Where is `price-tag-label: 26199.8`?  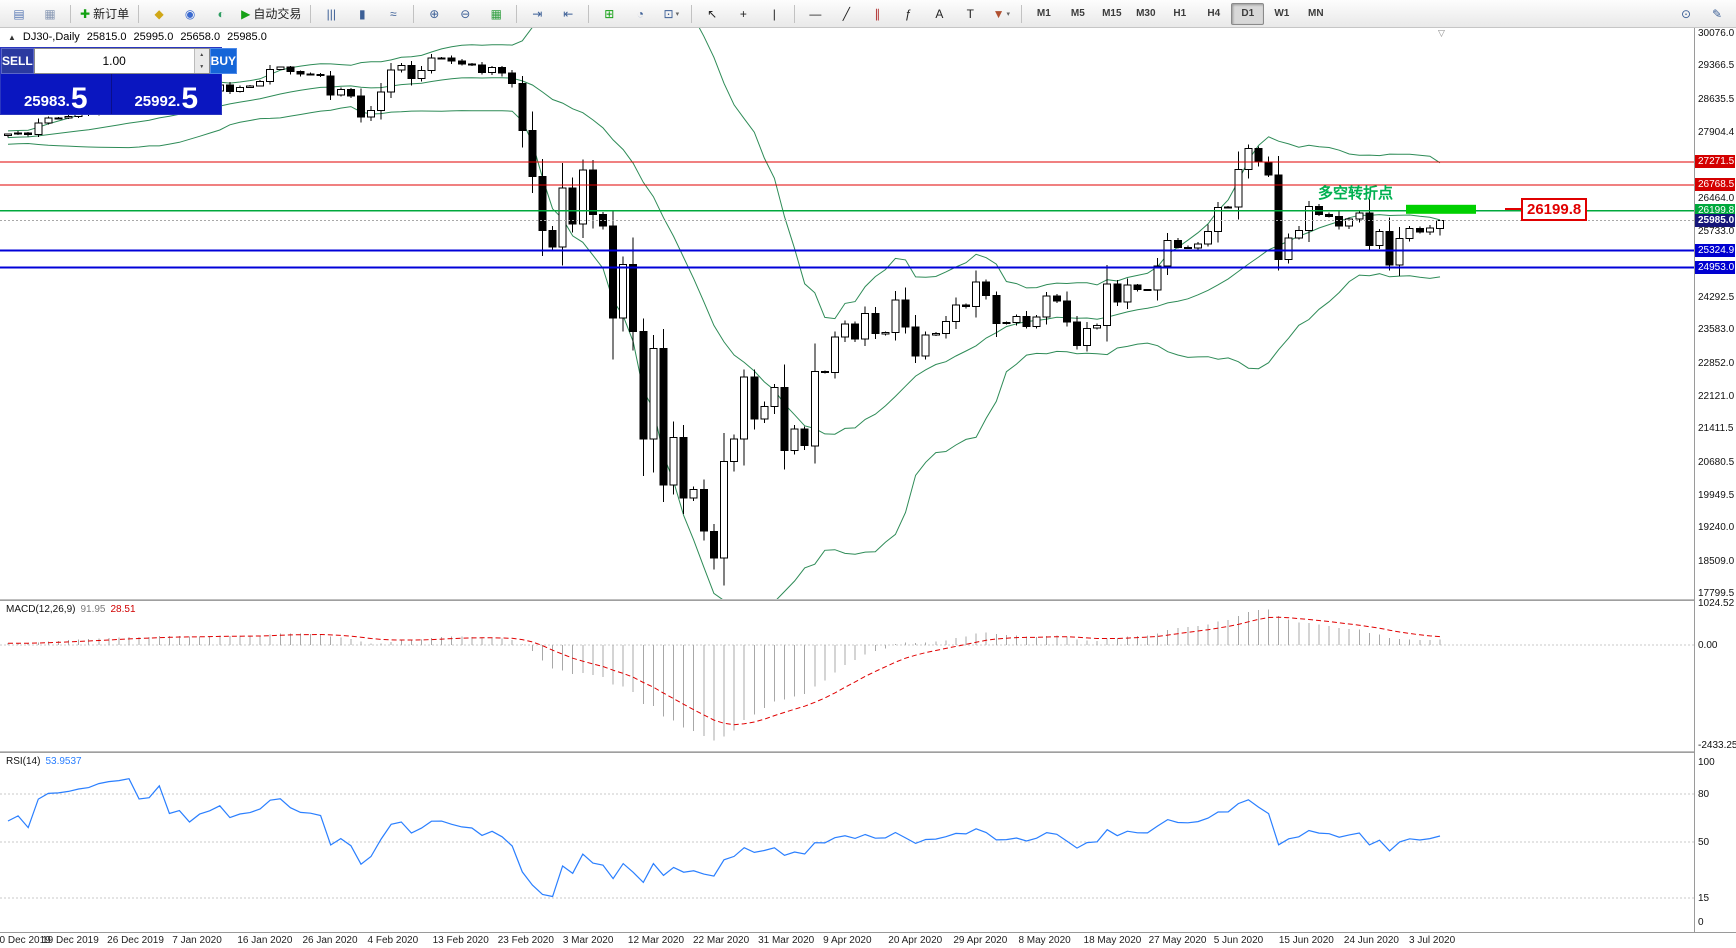
price-tag-label: 26199.8 is located at coordinates (1554, 209).